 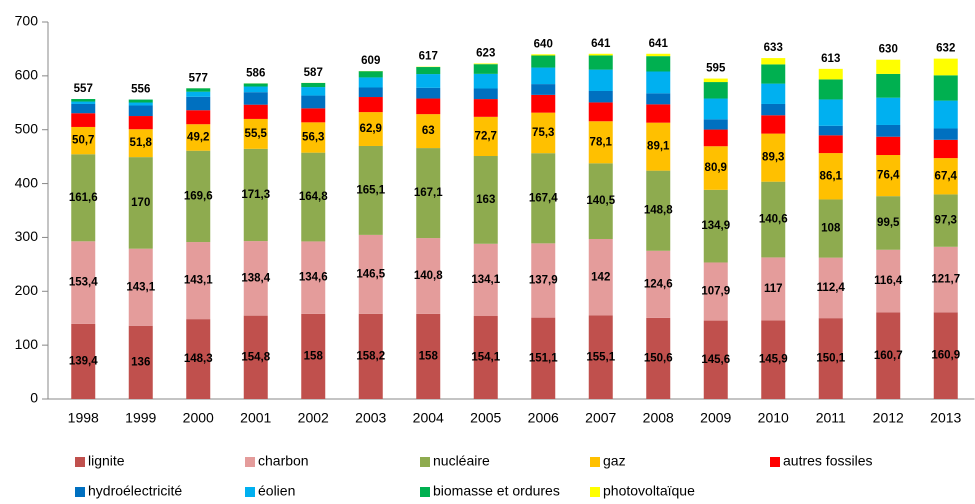 I want to click on total-label: 617, so click(x=428, y=57).